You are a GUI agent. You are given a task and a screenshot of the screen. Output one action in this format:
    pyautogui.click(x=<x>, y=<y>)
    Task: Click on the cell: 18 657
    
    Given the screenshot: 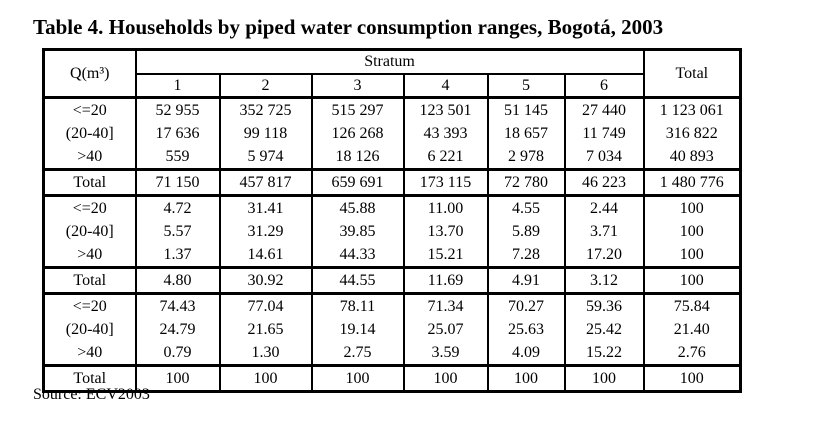 What is the action you would take?
    pyautogui.click(x=526, y=133)
    